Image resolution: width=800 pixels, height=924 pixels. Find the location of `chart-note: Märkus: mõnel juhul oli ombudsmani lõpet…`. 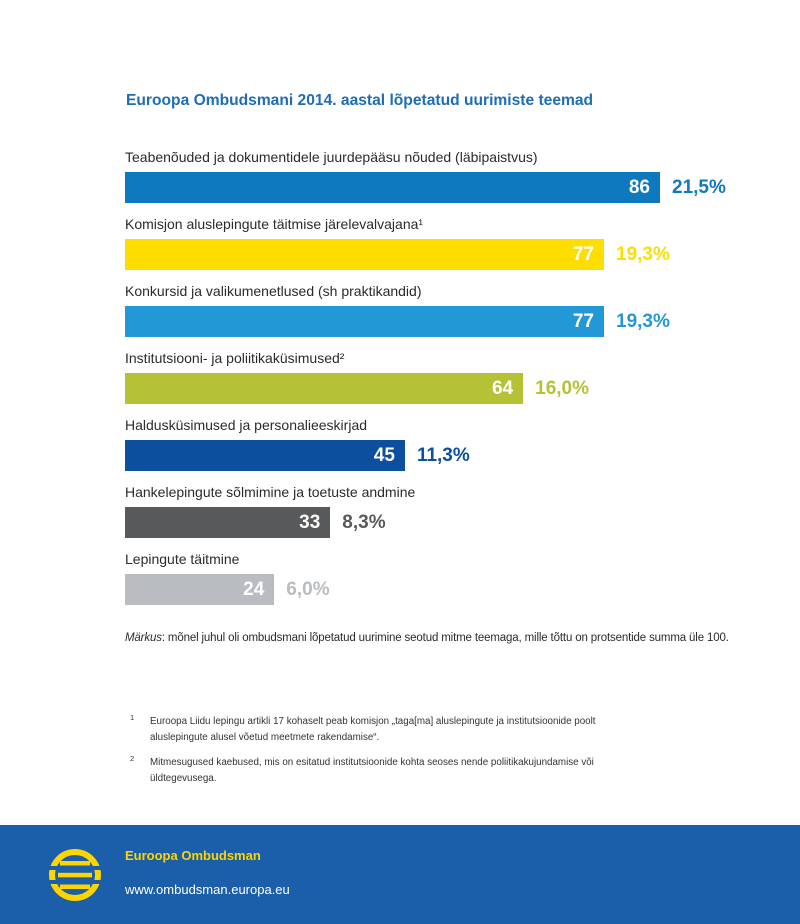

chart-note: Märkus: mõnel juhul oli ombudsmani lõpet… is located at coordinates (427, 638).